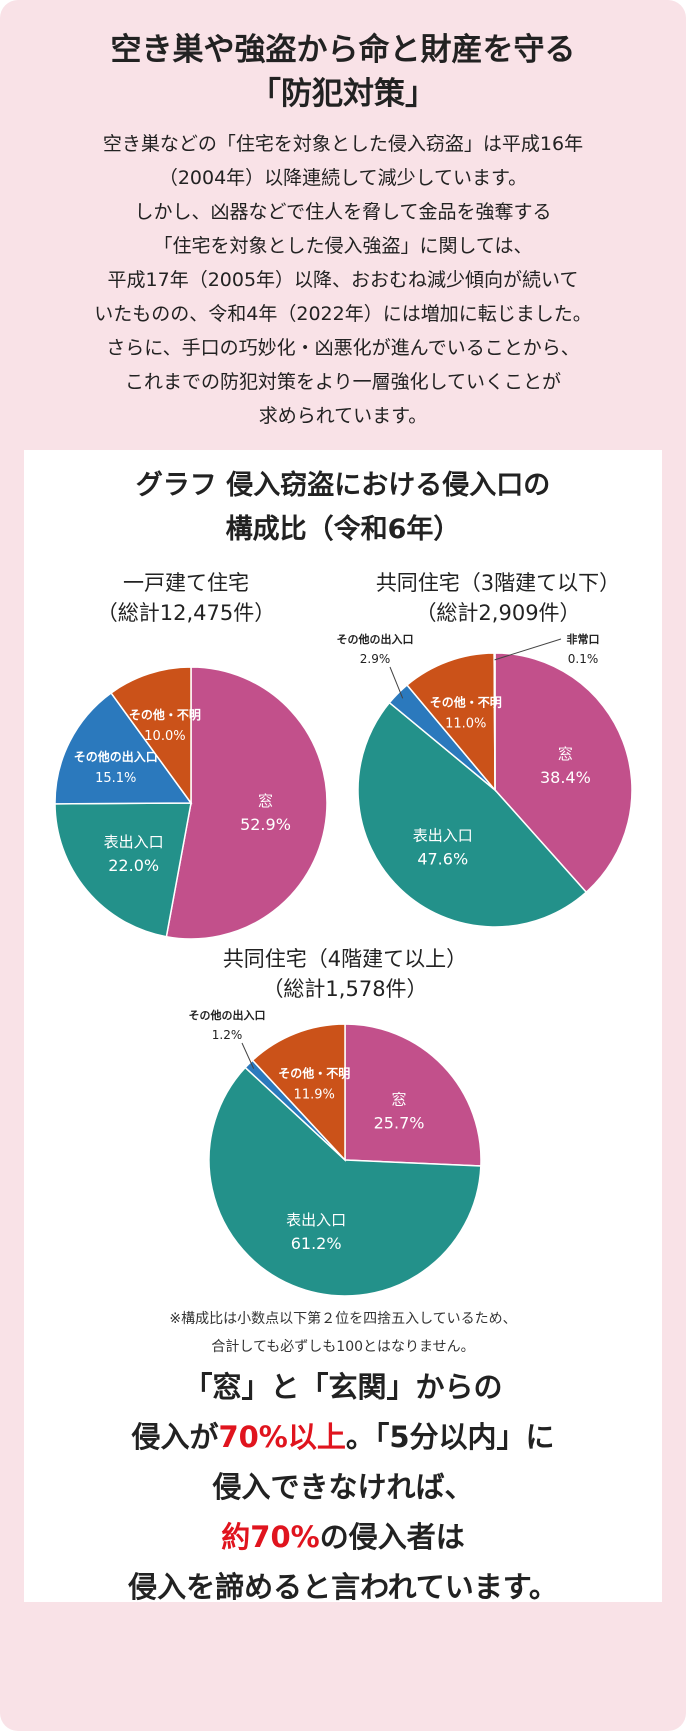 The height and width of the screenshot is (1731, 686). What do you see at coordinates (343, 485) in the screenshot?
I see `graph-title-line: グラフ 侵入窃盗における侵入口の` at bounding box center [343, 485].